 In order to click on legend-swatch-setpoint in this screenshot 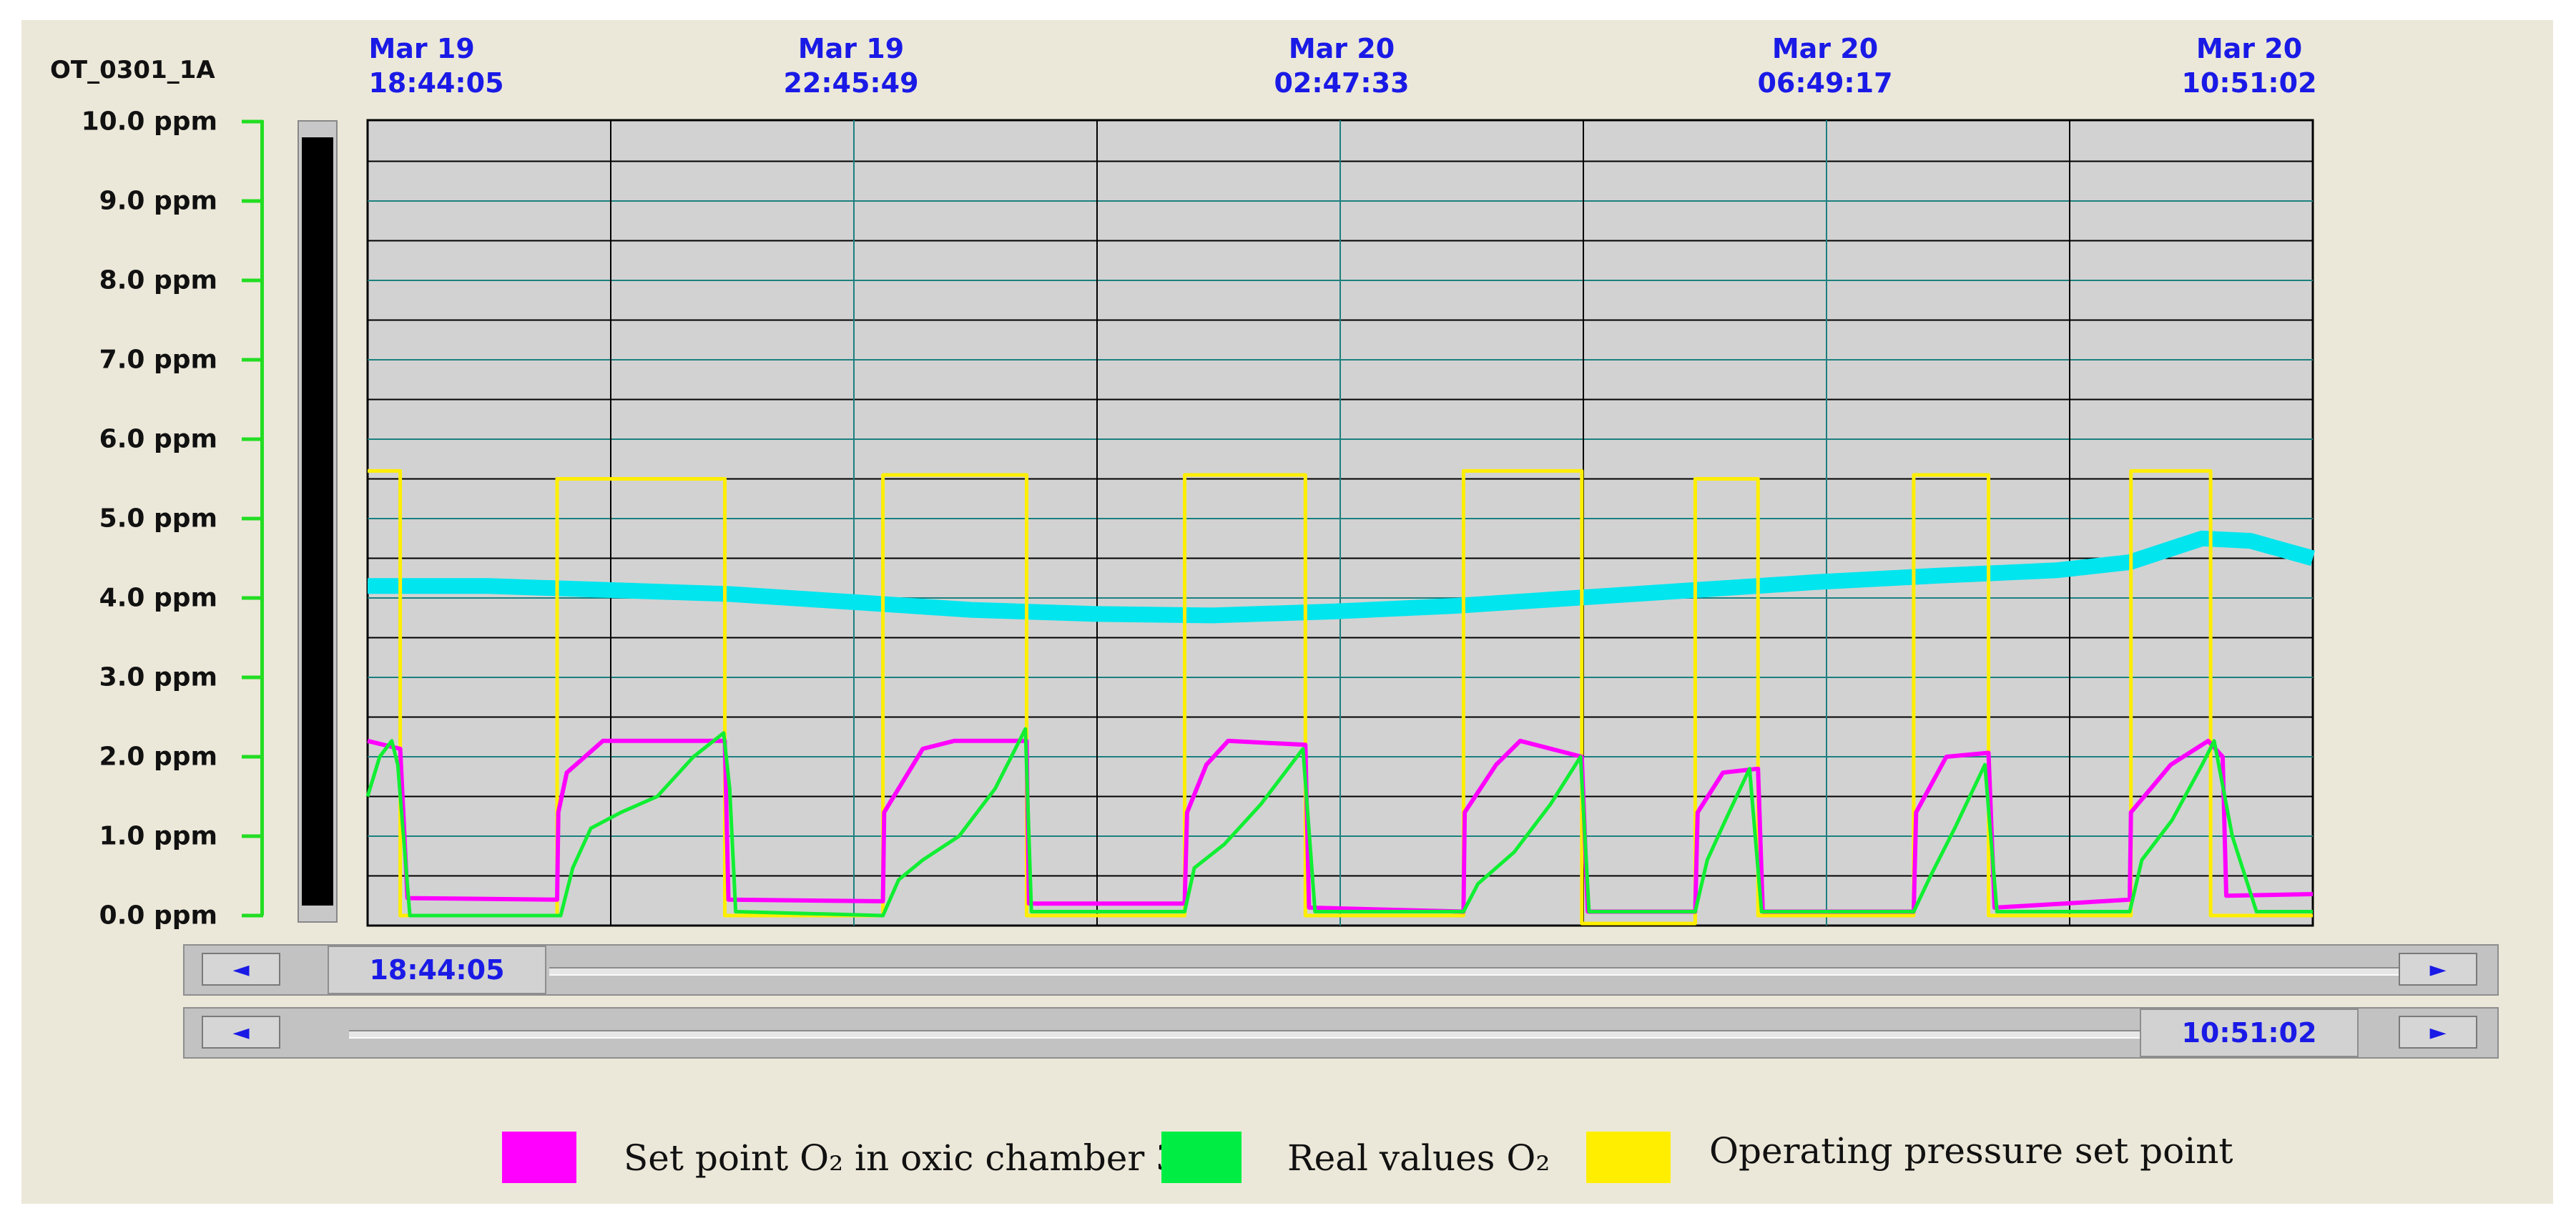, I will do `click(539, 1157)`.